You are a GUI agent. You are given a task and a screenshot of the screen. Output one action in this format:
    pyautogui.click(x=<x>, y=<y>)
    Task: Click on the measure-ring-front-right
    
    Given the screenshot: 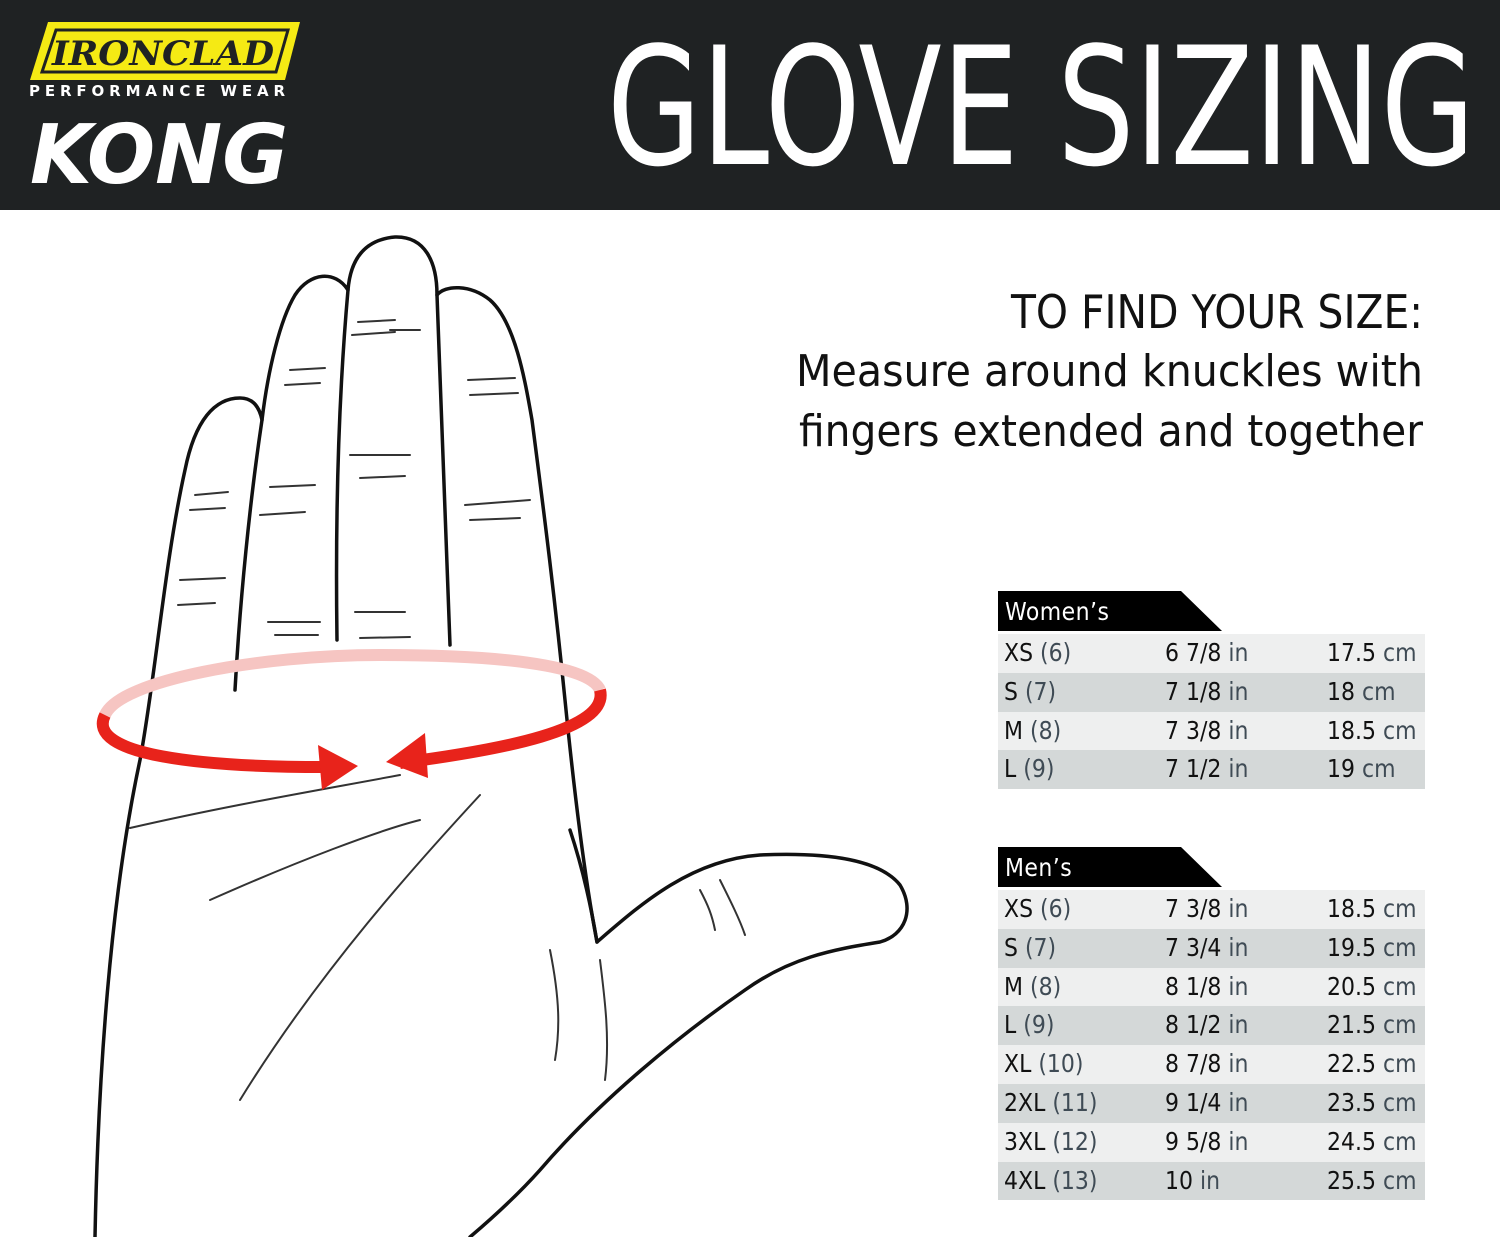 What is the action you would take?
    pyautogui.click(x=503, y=728)
    